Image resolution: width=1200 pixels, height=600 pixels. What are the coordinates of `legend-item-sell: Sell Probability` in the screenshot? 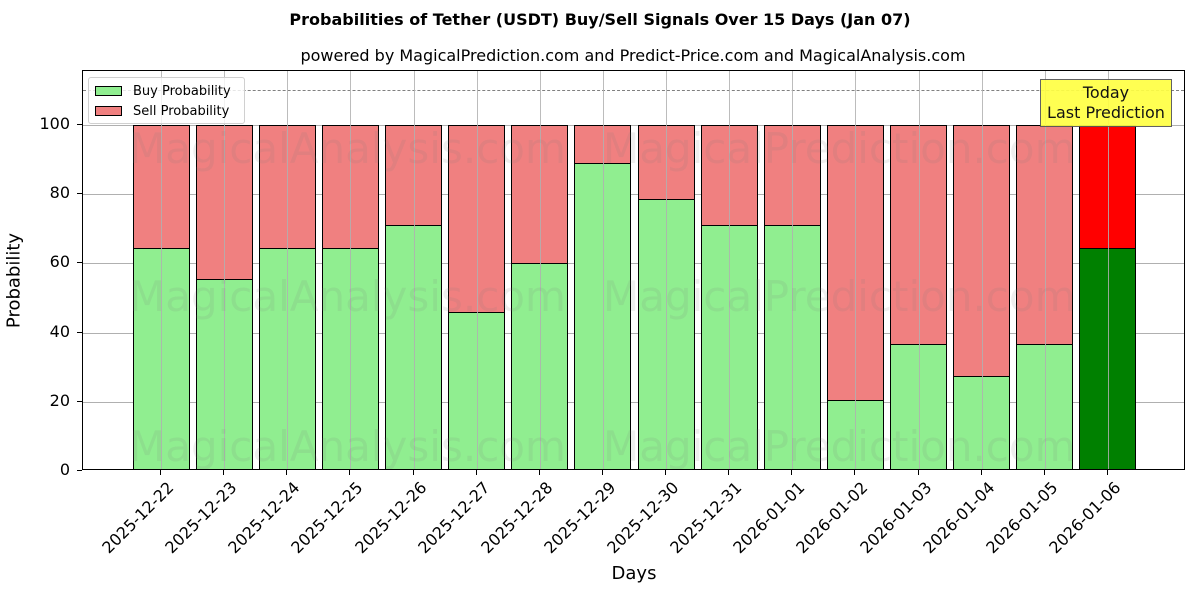 It's located at (162, 111).